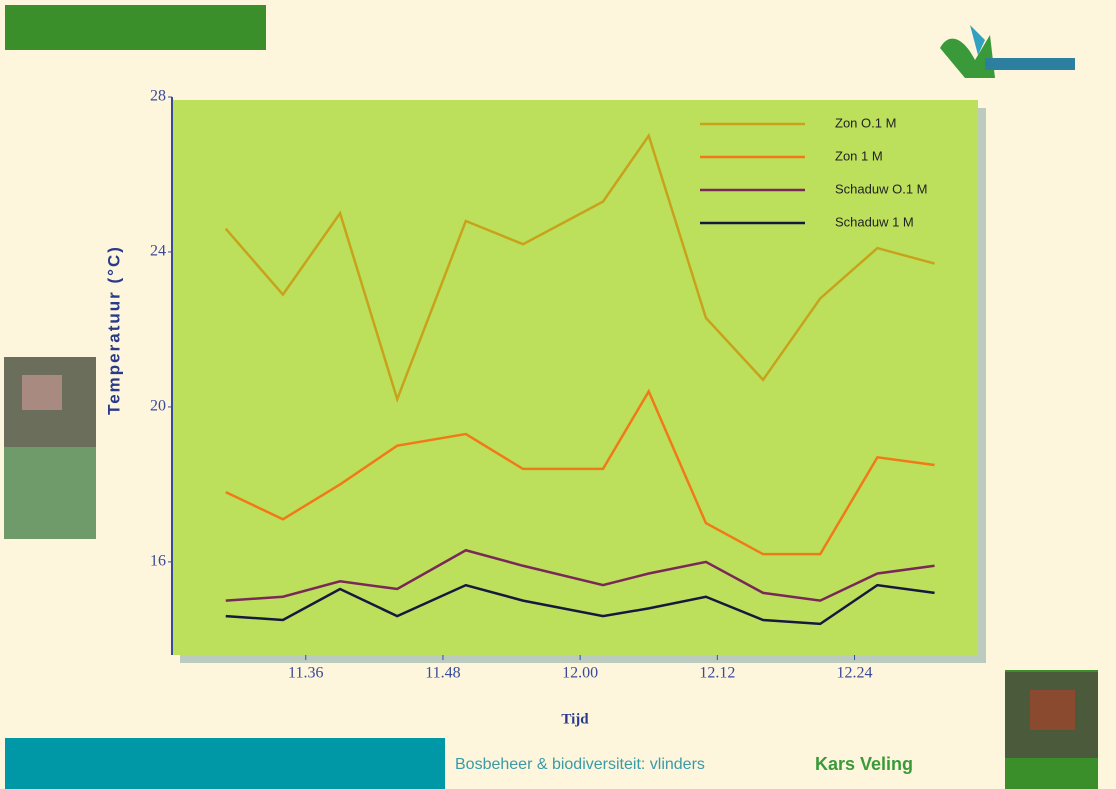 This screenshot has width=1116, height=789. Describe the element at coordinates (158, 561) in the screenshot. I see `y-tick-label: 16` at that location.